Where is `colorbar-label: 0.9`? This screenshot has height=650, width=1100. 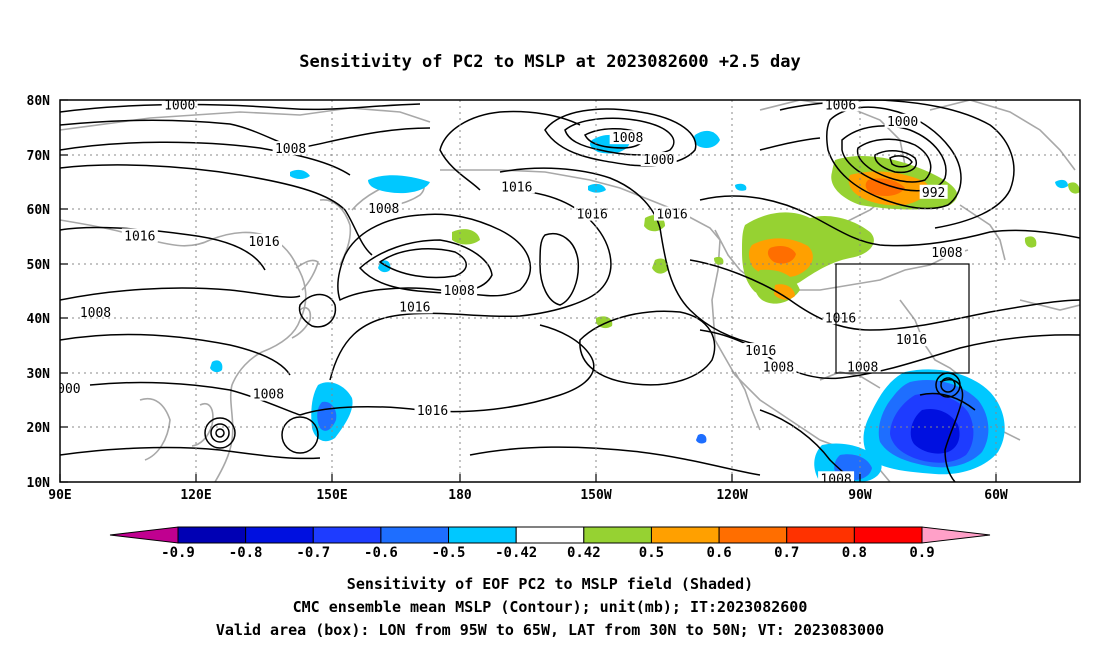 colorbar-label: 0.9 is located at coordinates (921, 553).